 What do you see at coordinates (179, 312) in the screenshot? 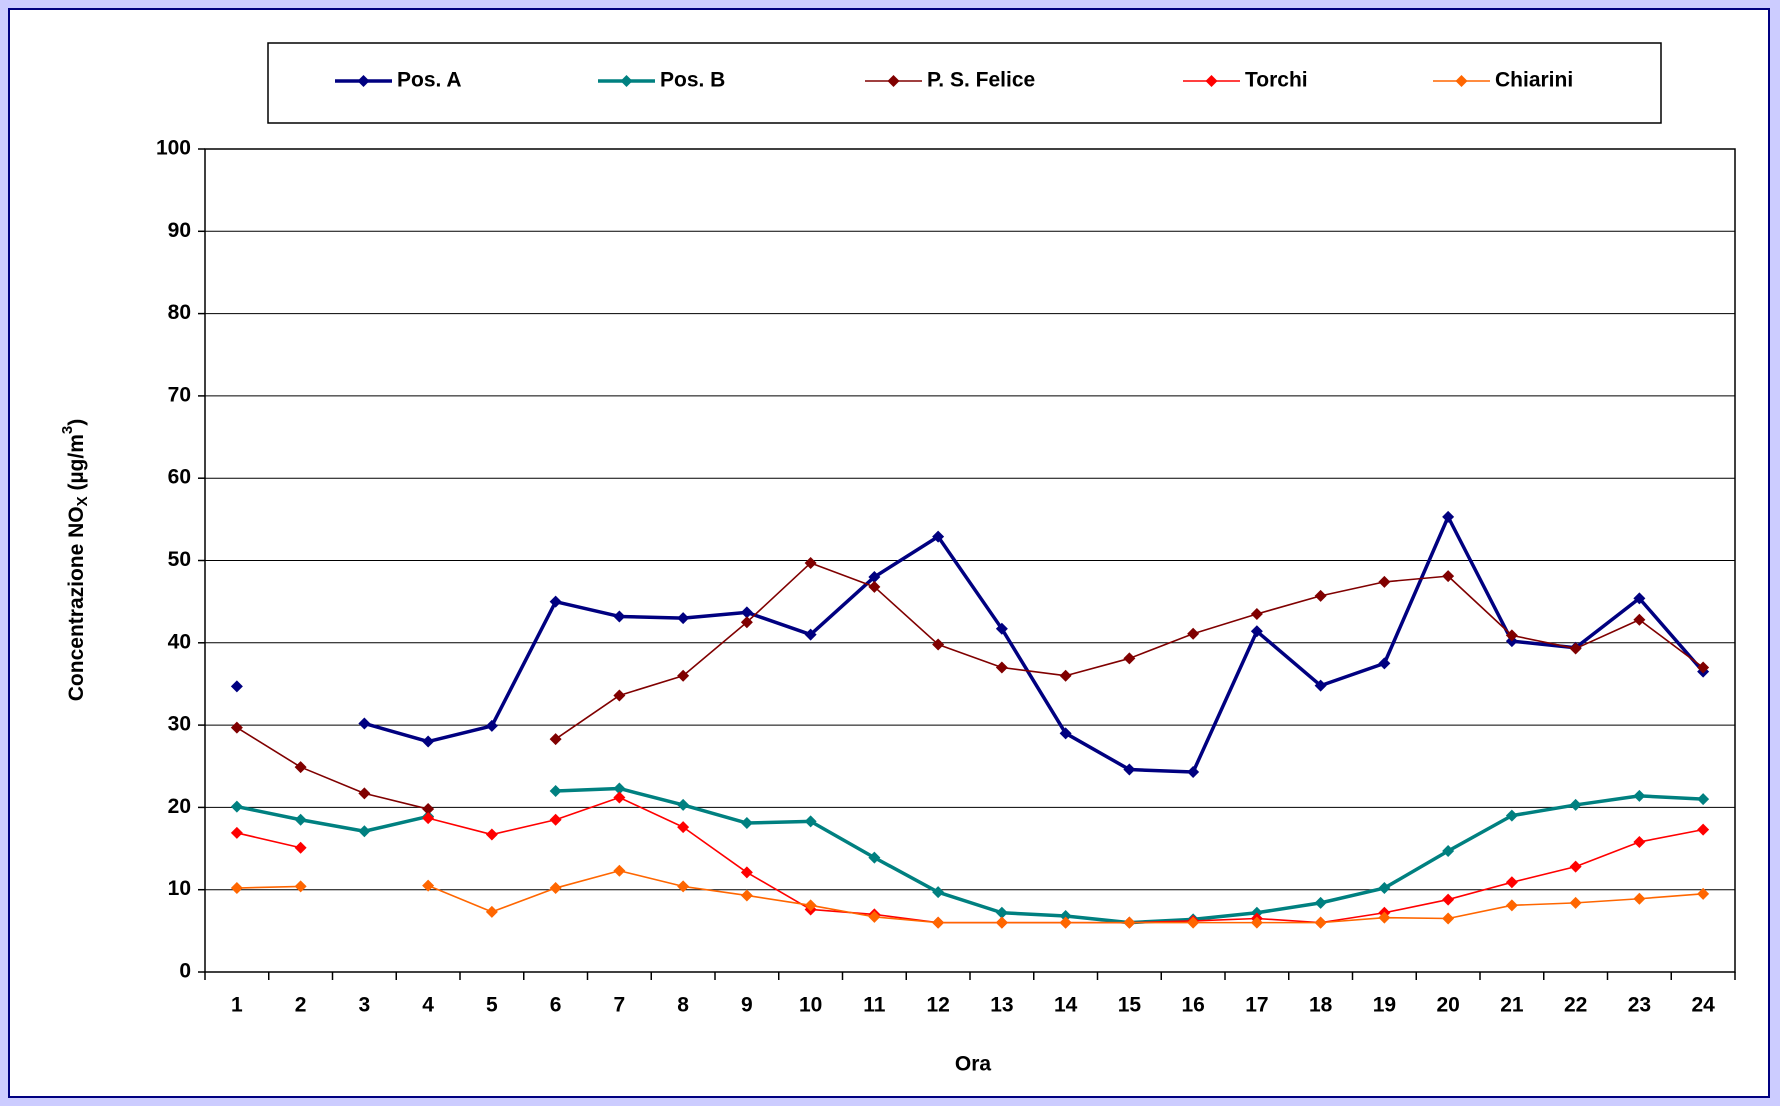
I see `y-tick-label: 80` at bounding box center [179, 312].